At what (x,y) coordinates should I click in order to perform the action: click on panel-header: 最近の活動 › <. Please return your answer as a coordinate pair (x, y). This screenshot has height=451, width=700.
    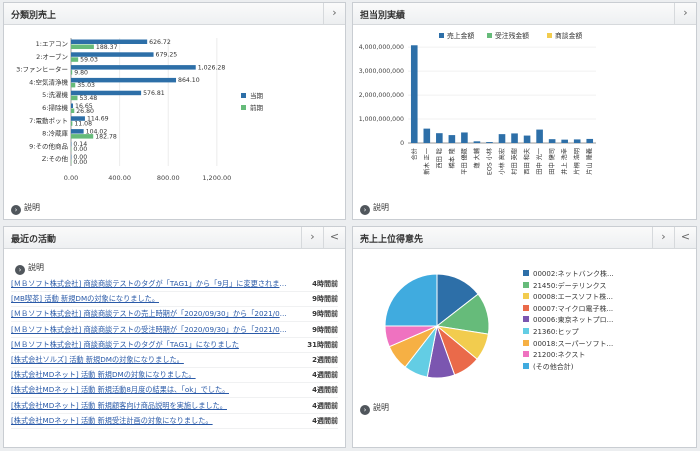
    Looking at the image, I should click on (174, 238).